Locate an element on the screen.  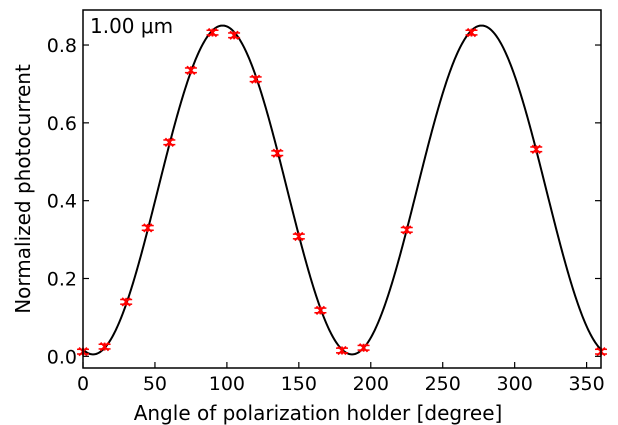
x-tick-label: 0 is located at coordinates (83, 384).